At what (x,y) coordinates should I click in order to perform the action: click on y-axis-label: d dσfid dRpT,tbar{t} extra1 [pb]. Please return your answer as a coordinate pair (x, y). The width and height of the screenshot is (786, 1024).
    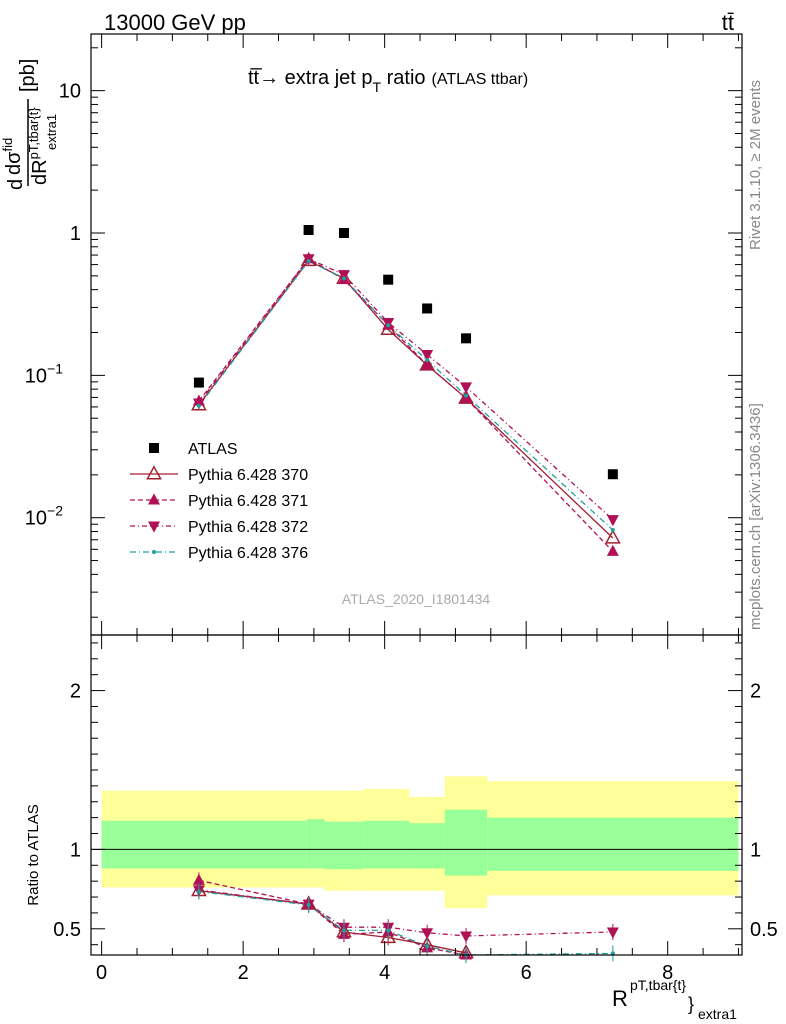
    Looking at the image, I should click on (29, 124).